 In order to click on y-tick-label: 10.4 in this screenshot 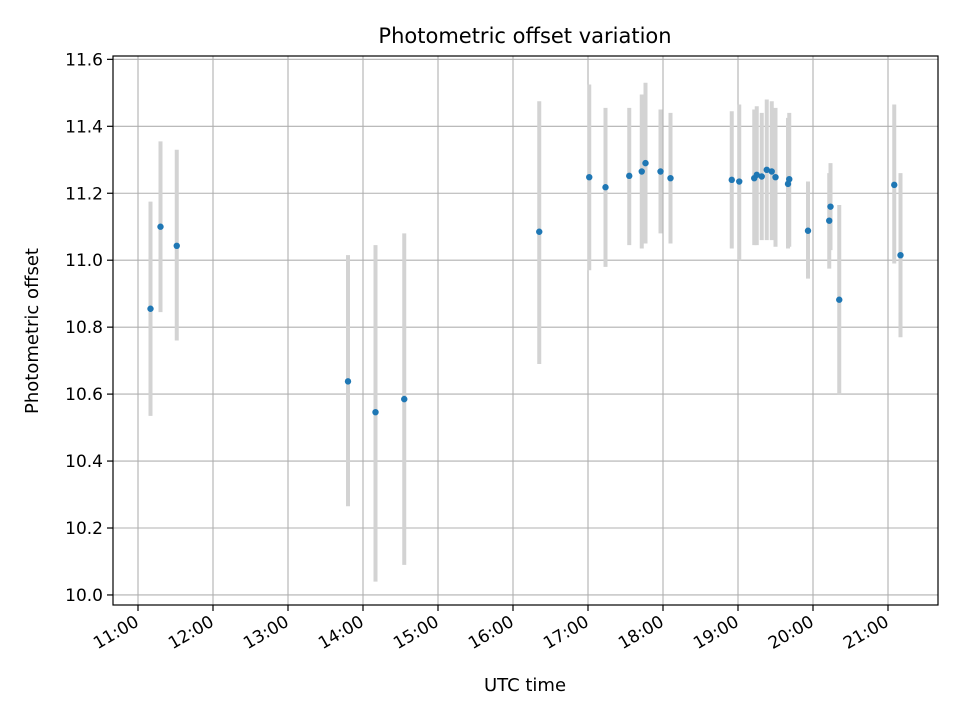, I will do `click(84, 462)`.